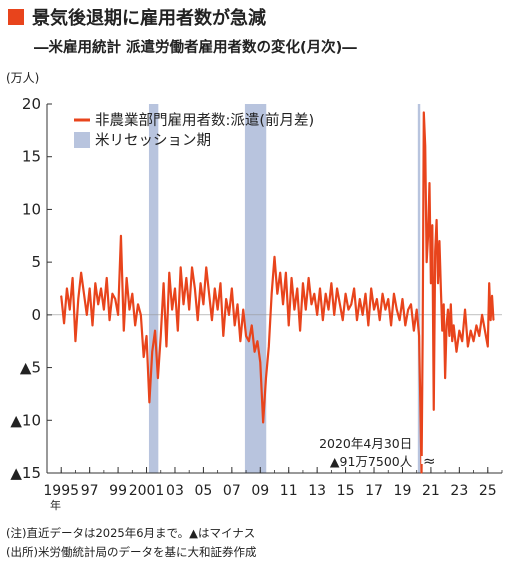 The height and width of the screenshot is (574, 520). Describe the element at coordinates (130, 533) in the screenshot. I see `footnote-note: (注)直近データは2025年6月まで。▲はマイナス` at that location.